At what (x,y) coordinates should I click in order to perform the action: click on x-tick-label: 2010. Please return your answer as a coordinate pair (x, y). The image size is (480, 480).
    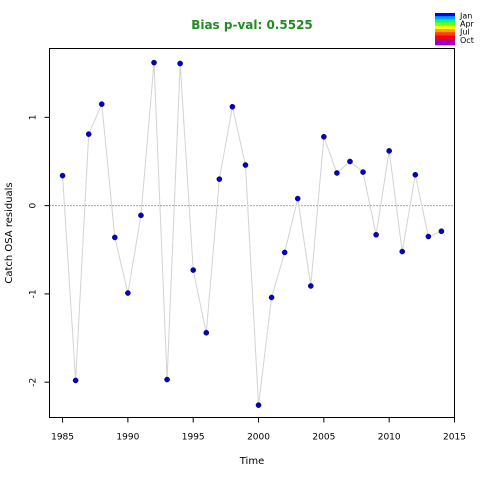
    Looking at the image, I should click on (389, 438).